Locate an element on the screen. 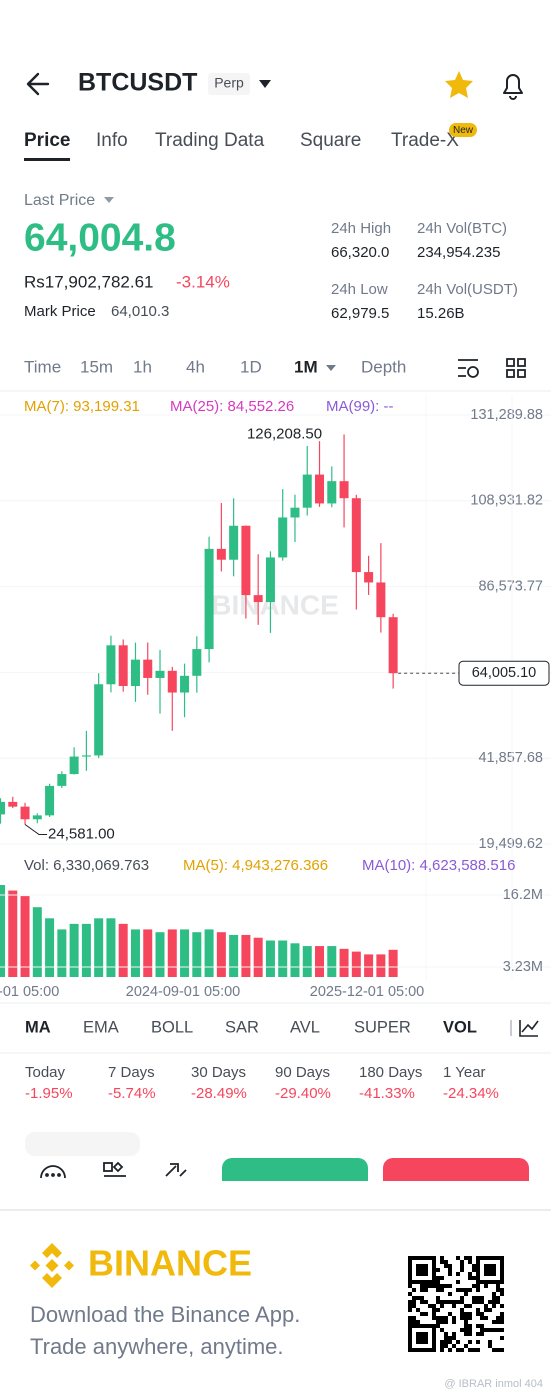  mark-label: Mark Price is located at coordinates (60, 311).